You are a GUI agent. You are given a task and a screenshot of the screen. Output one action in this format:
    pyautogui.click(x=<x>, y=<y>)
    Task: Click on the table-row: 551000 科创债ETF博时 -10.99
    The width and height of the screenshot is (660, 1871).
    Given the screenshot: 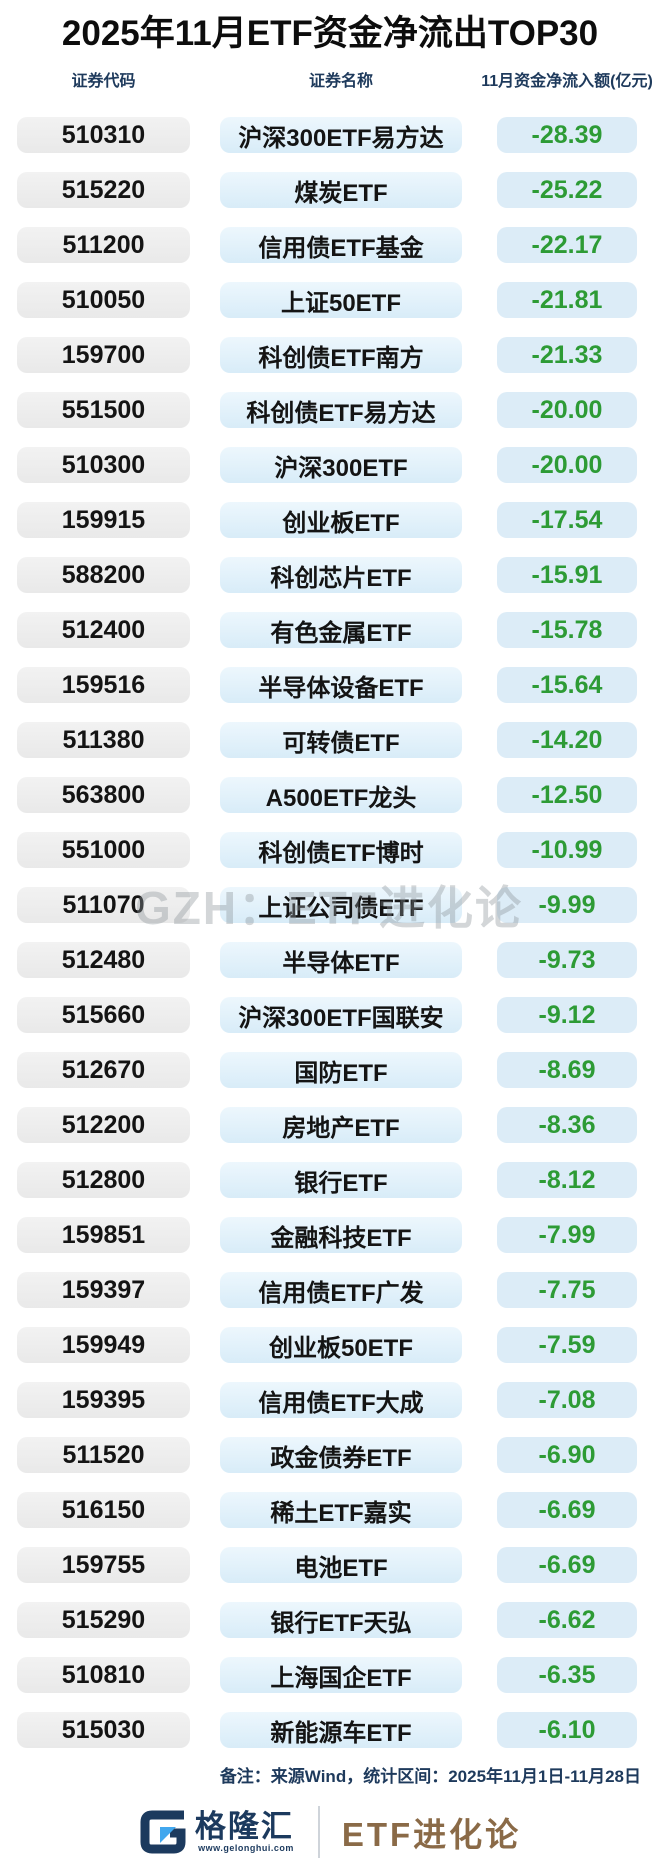 What is the action you would take?
    pyautogui.click(x=338, y=850)
    